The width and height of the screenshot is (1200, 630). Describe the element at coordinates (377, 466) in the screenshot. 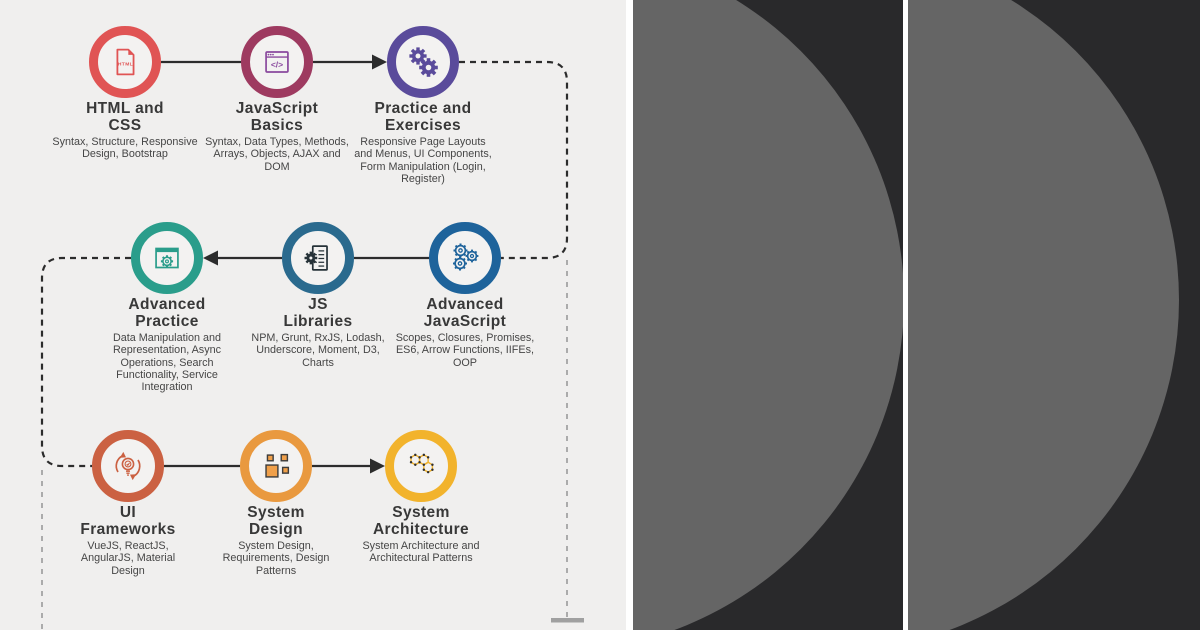

I see `row3-arrowhead` at that location.